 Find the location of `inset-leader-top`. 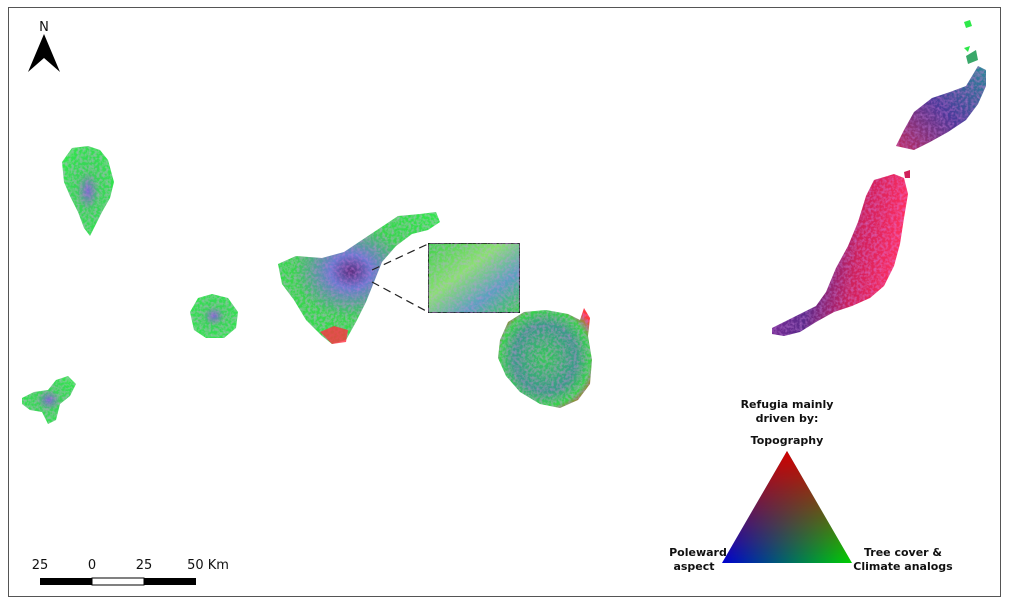

inset-leader-top is located at coordinates (400, 257).